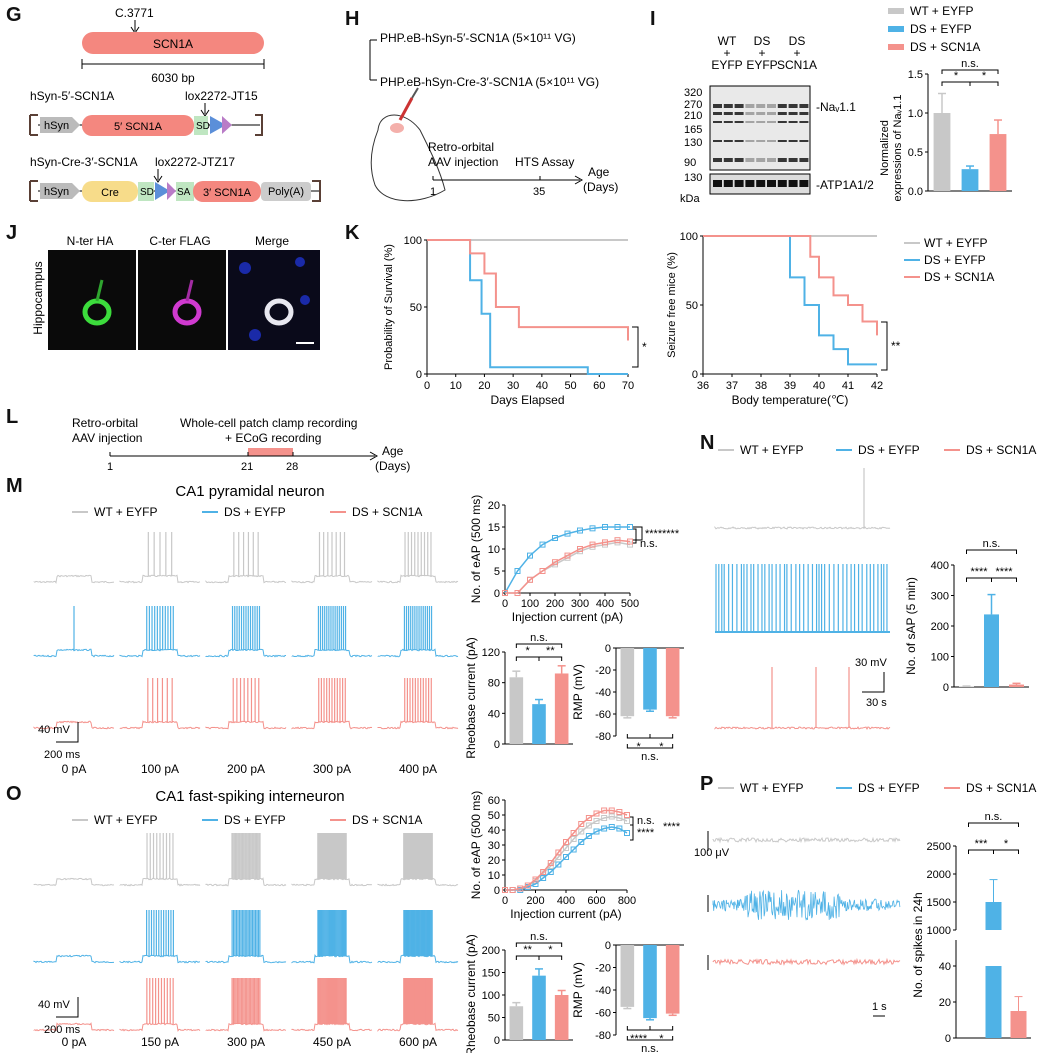  Describe the element at coordinates (408, 158) in the screenshot. I see `mouse-icon` at that location.